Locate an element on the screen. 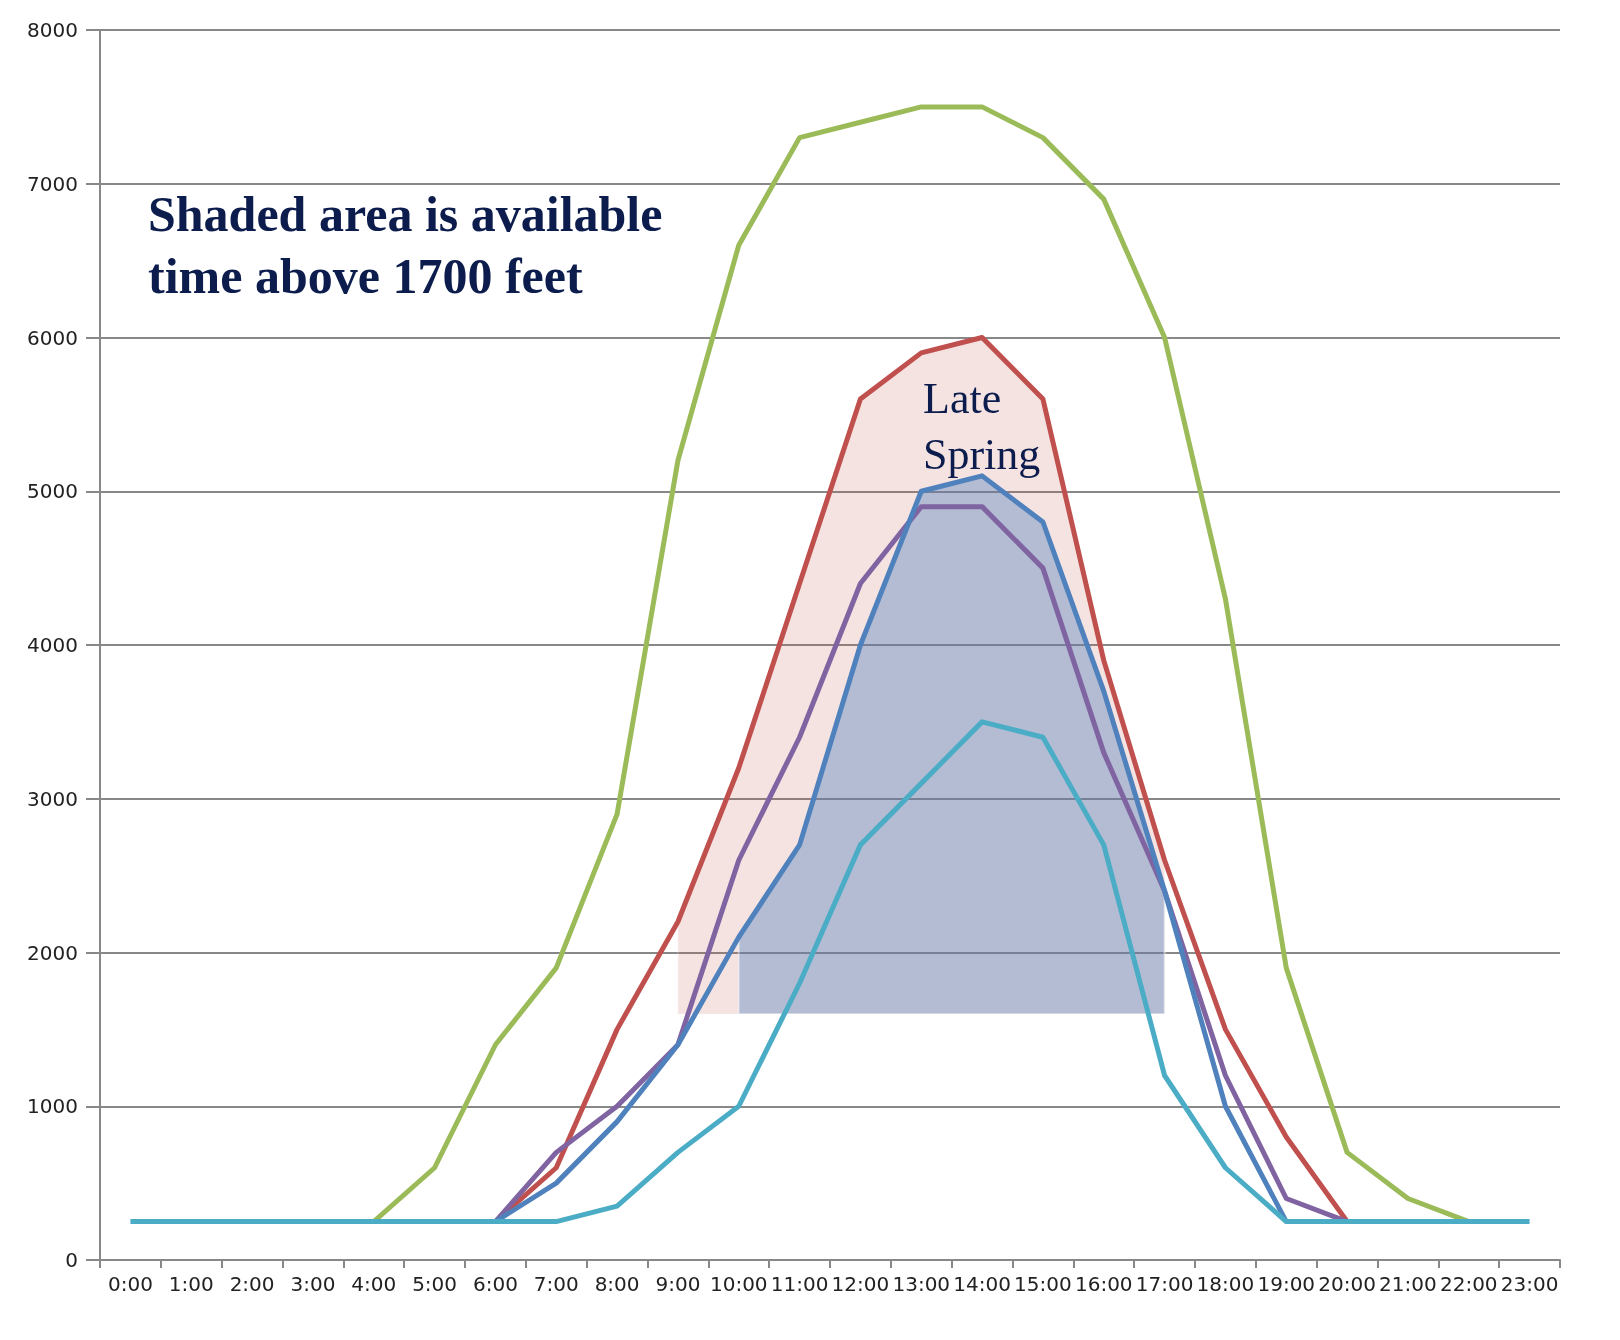  x-tick-label: 15:00 is located at coordinates (1043, 1284).